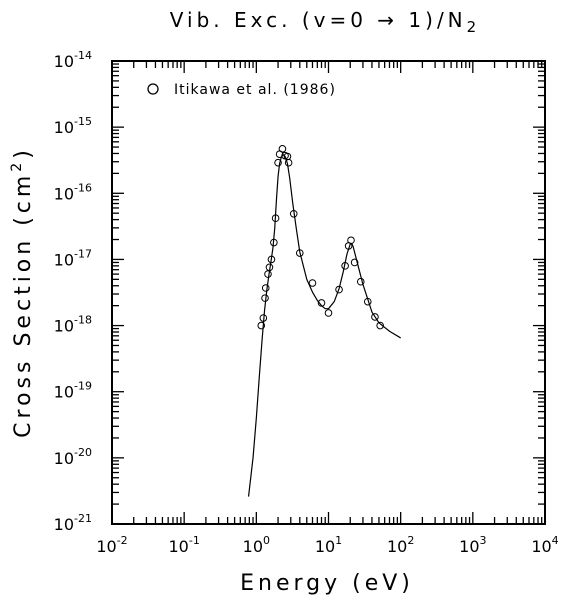  What do you see at coordinates (73, 258) in the screenshot?
I see `y-tick-label: 10-17` at bounding box center [73, 258].